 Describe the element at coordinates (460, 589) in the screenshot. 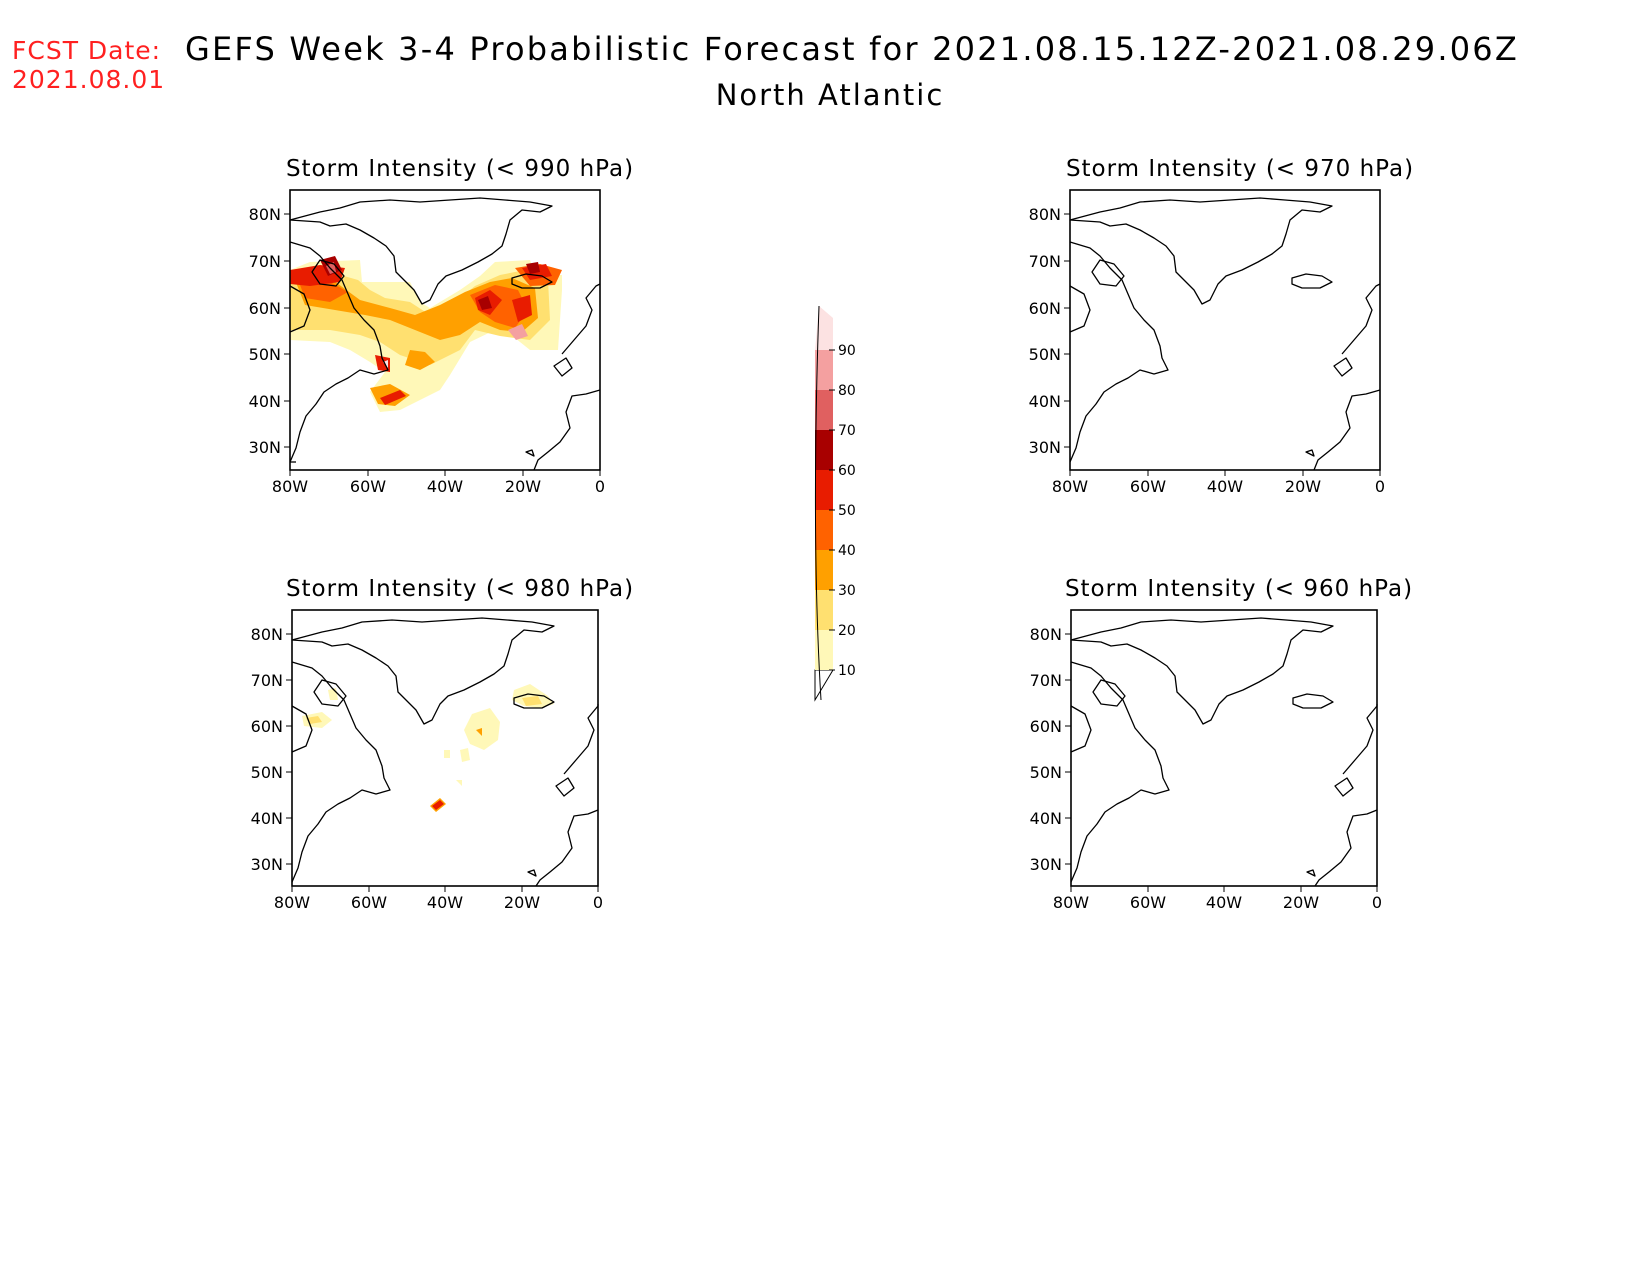

I see `panel-title: Storm Intensity (< 980 hPa)` at that location.